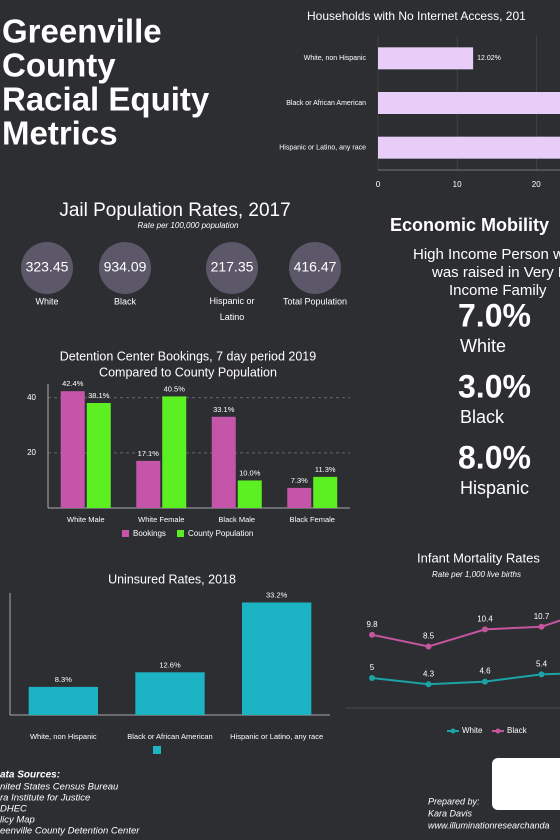 The height and width of the screenshot is (840, 560). What do you see at coordinates (494, 488) in the screenshot?
I see `mobility-label: Hispanic` at bounding box center [494, 488].